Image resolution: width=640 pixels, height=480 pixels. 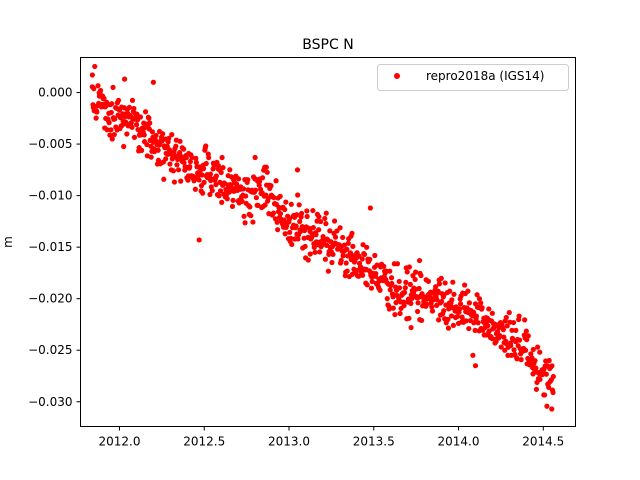 I want to click on legend: repro2018a (IGS14), so click(x=473, y=77).